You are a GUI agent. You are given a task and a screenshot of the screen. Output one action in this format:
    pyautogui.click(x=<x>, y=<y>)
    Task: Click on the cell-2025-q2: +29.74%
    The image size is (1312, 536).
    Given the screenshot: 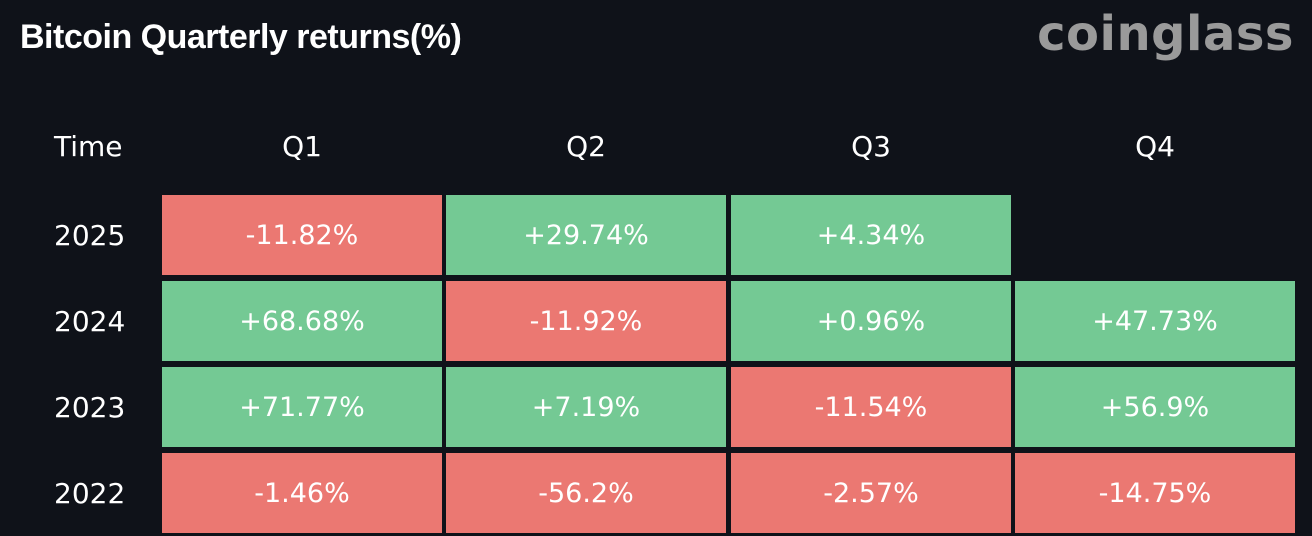 What is the action you would take?
    pyautogui.click(x=586, y=235)
    